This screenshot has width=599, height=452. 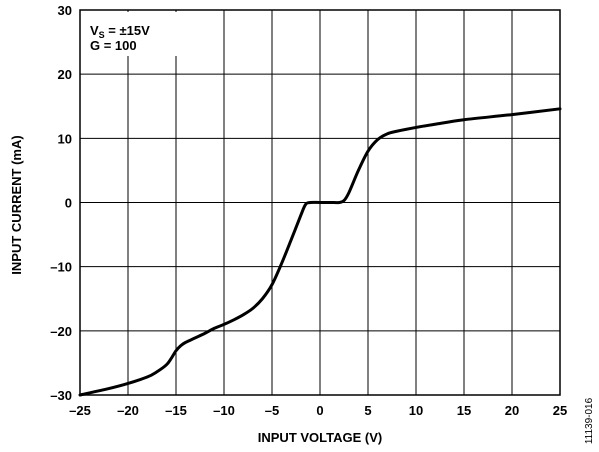 I want to click on y-axis-title: INPUT CURRENT (mA), so click(x=16, y=204).